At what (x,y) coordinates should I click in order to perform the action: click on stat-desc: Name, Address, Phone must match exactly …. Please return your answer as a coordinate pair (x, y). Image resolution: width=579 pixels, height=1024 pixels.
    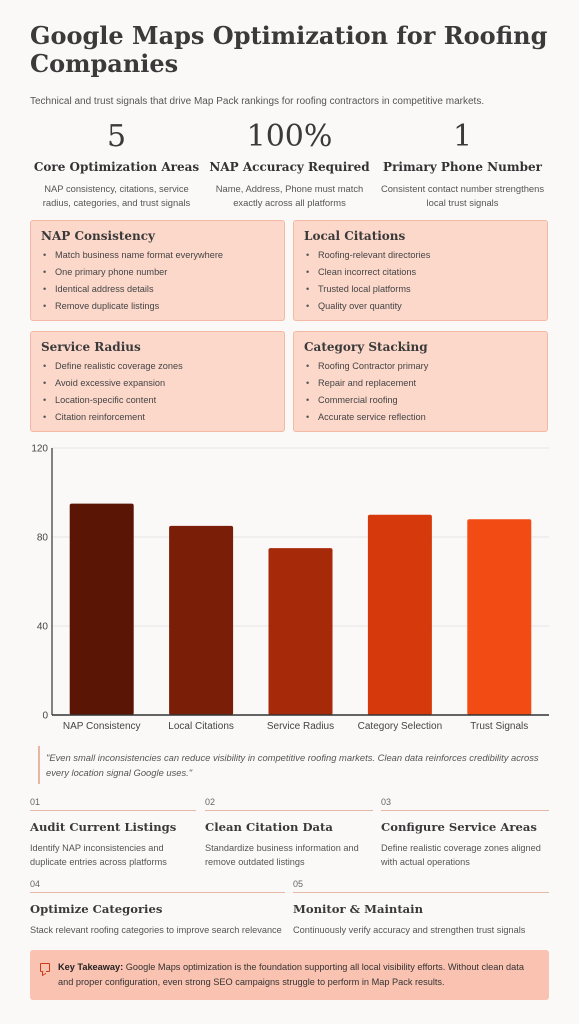
    Looking at the image, I should click on (289, 195).